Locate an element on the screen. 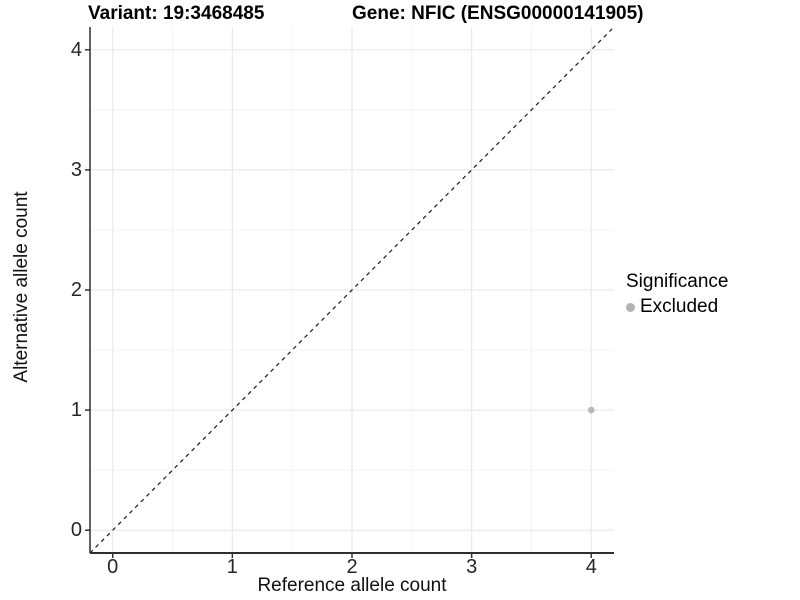 This screenshot has height=600, width=800. legend-point-icon is located at coordinates (630, 307).